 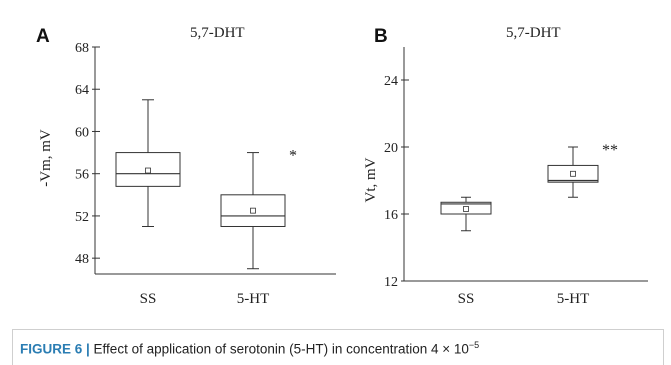 What do you see at coordinates (82, 90) in the screenshot?
I see `panel-a-y-tick-label: 64` at bounding box center [82, 90].